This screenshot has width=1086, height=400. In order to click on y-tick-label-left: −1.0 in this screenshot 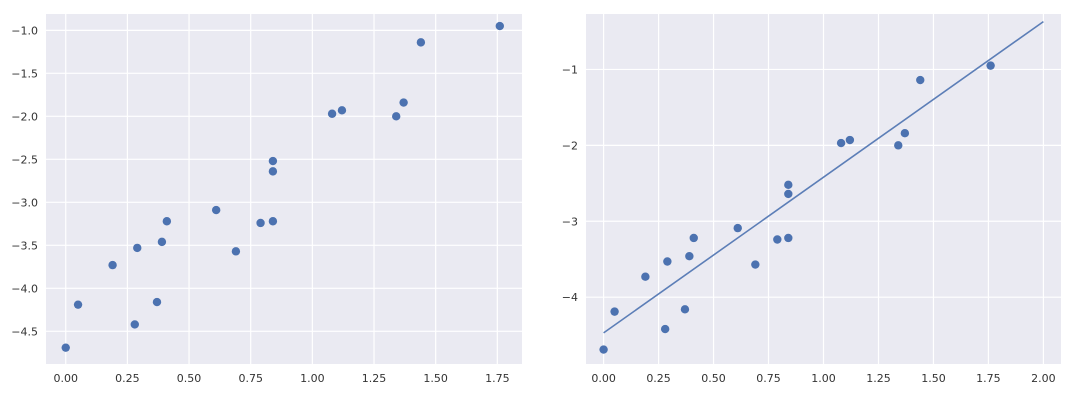, I will do `click(24, 30)`.